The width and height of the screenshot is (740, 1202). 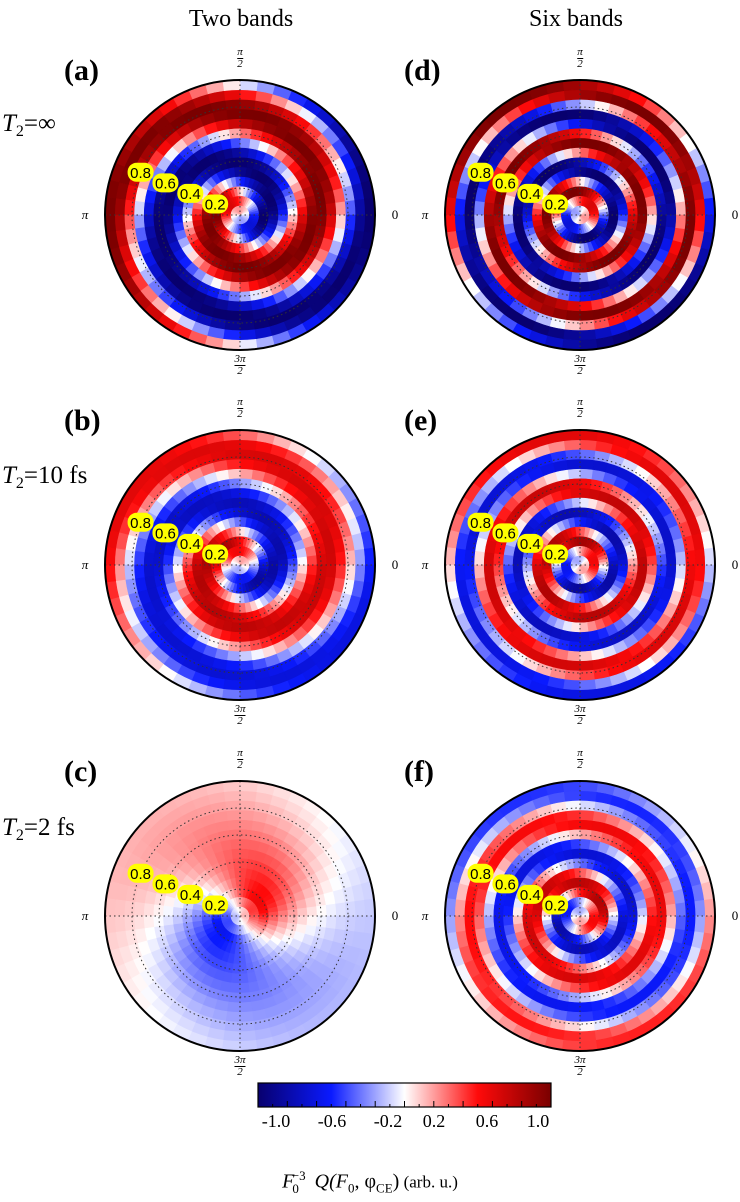 I want to click on polar-panel-b: 0.20.40.60.8, so click(x=240, y=565).